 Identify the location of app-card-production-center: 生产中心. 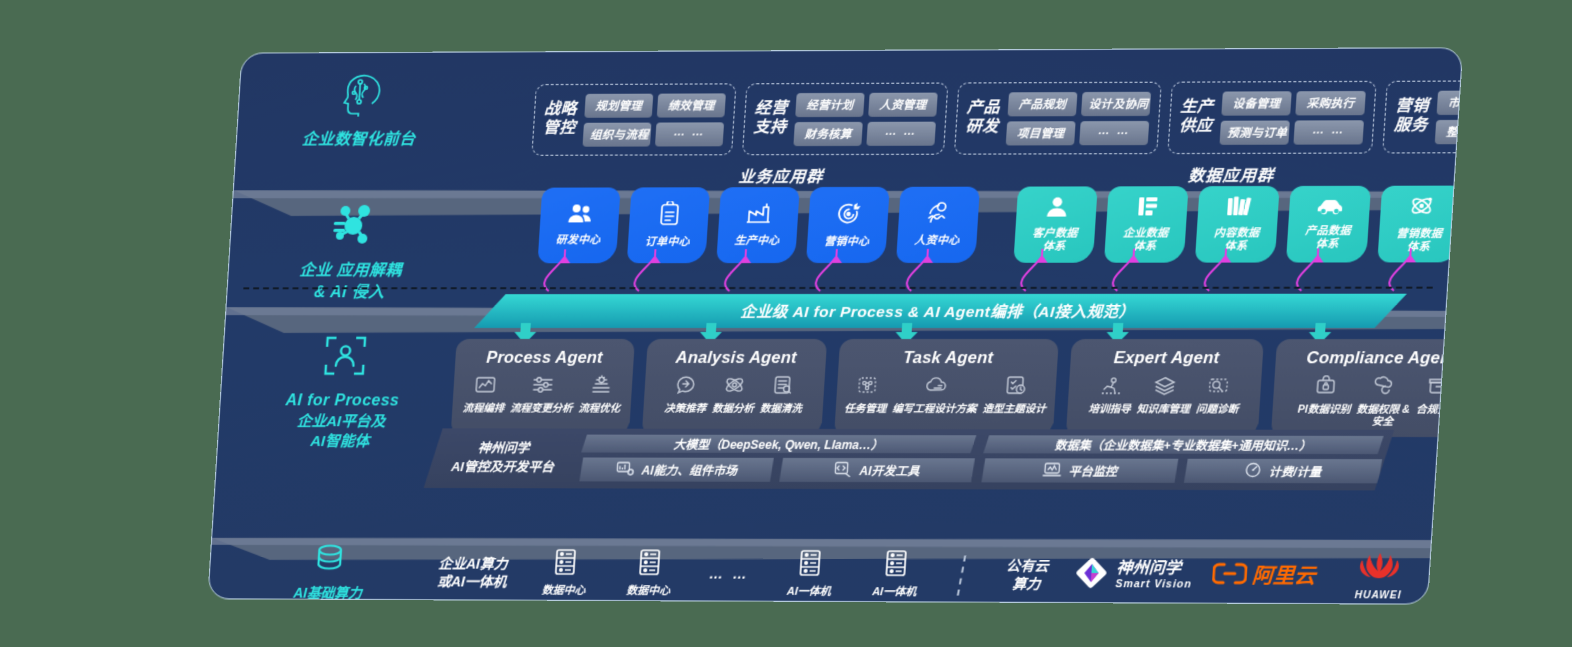
(758, 225).